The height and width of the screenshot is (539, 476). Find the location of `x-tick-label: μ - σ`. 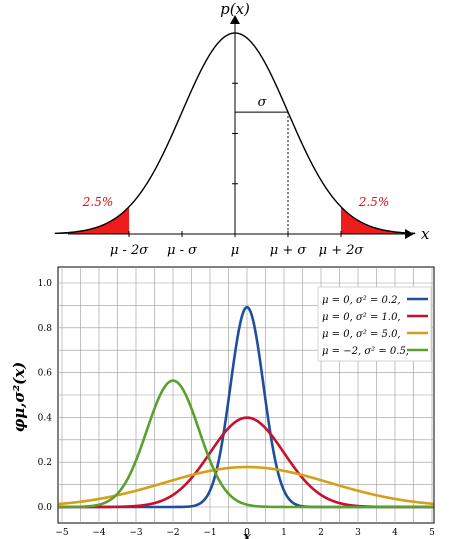

x-tick-label: μ - σ is located at coordinates (182, 250).